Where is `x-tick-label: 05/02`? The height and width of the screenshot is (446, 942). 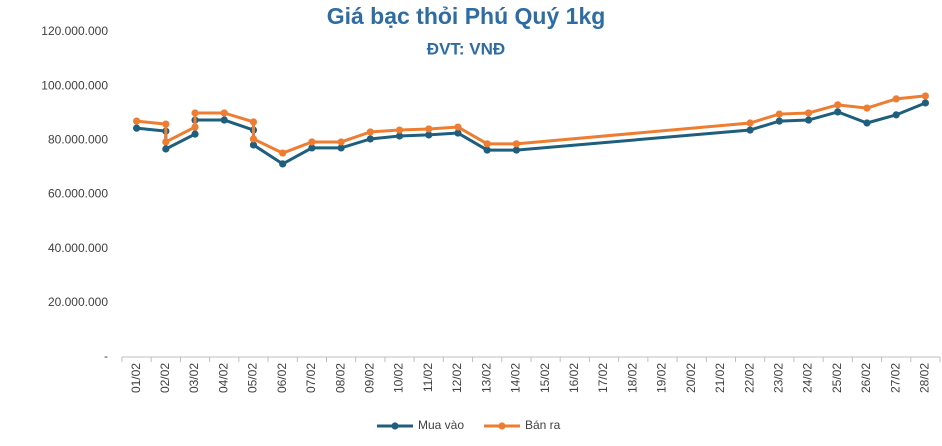
x-tick-label: 05/02 is located at coordinates (253, 378).